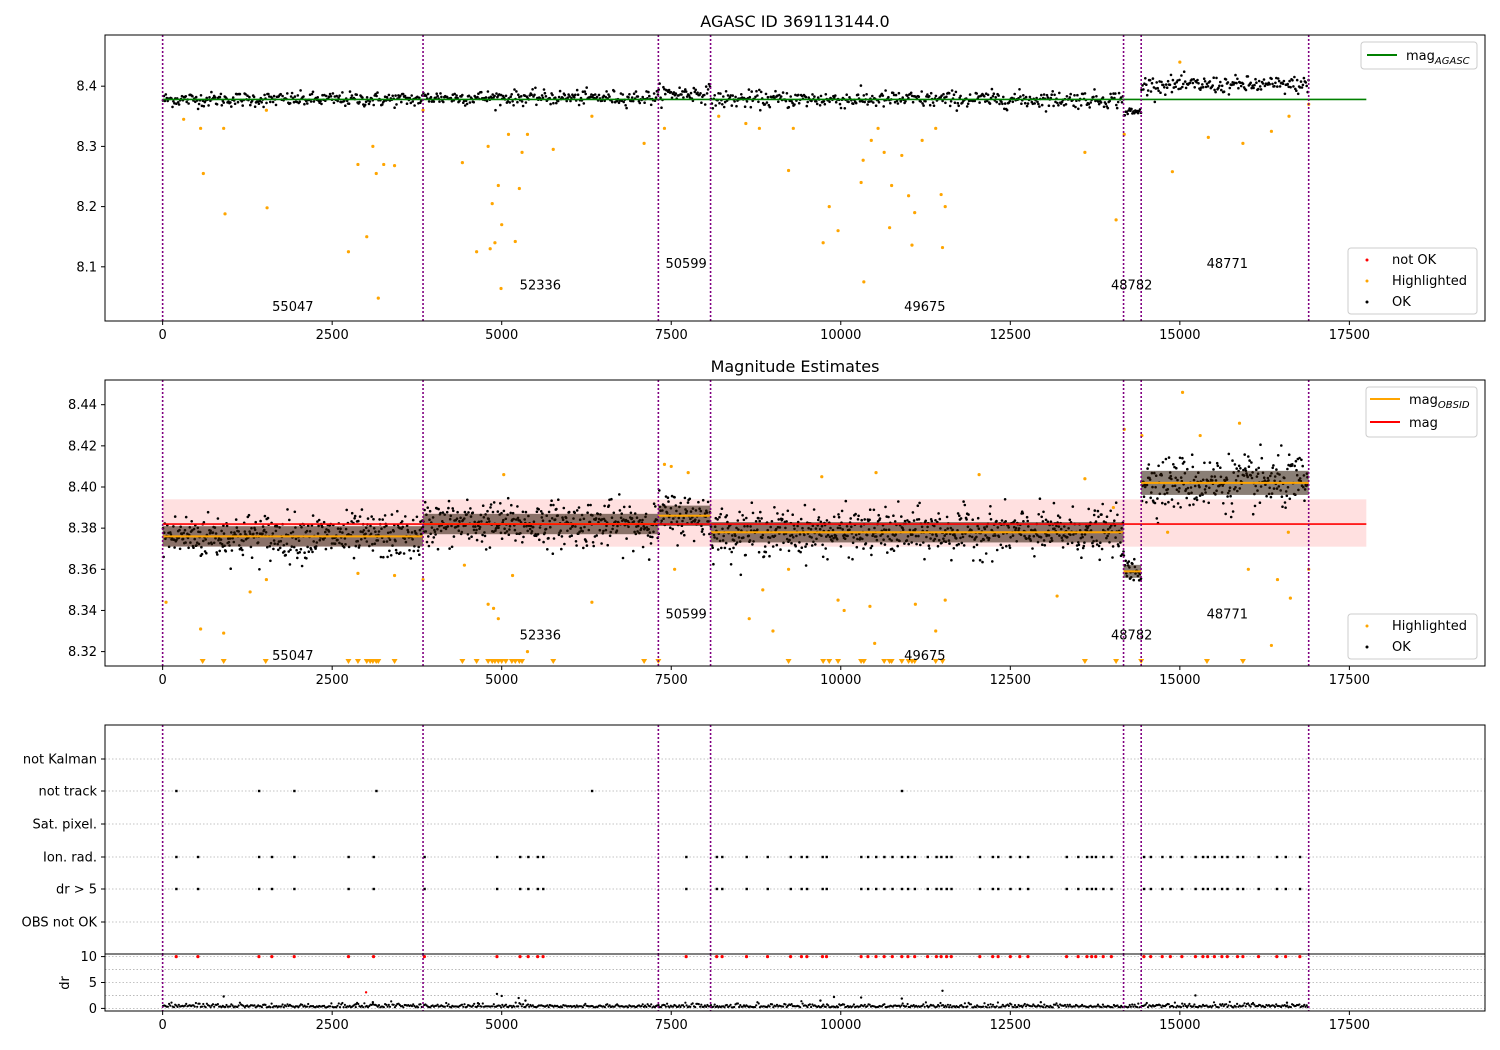 The width and height of the screenshot is (1500, 1050). I want to click on y-tick-label: 5, so click(93, 983).